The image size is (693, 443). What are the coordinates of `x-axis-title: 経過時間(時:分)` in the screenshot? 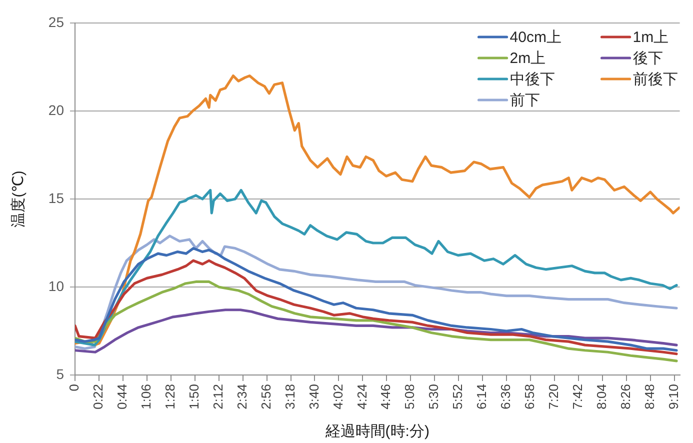 It's located at (377, 431).